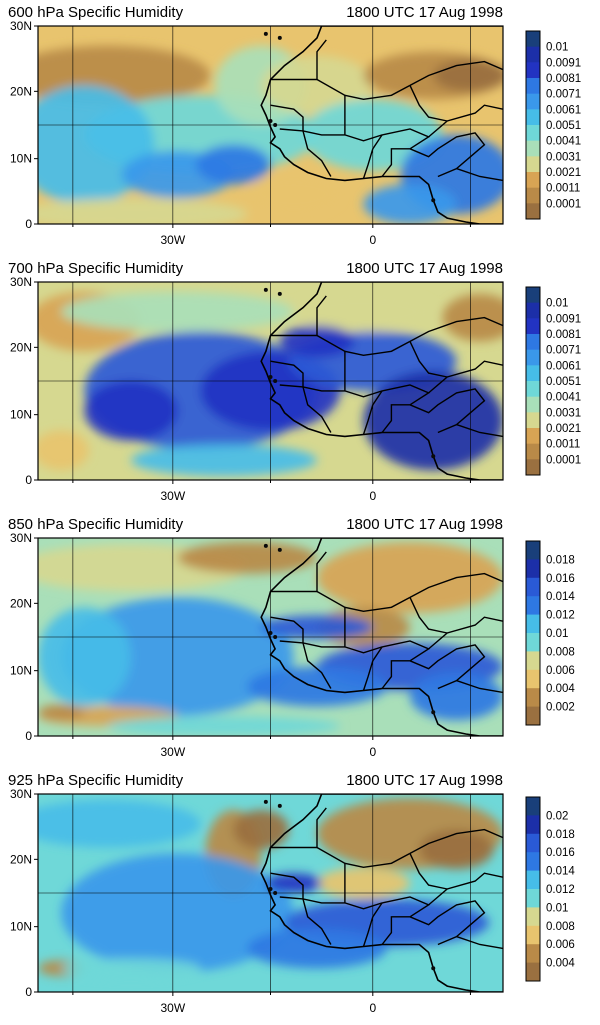  I want to click on colorbar-label: 0.008, so click(560, 927).